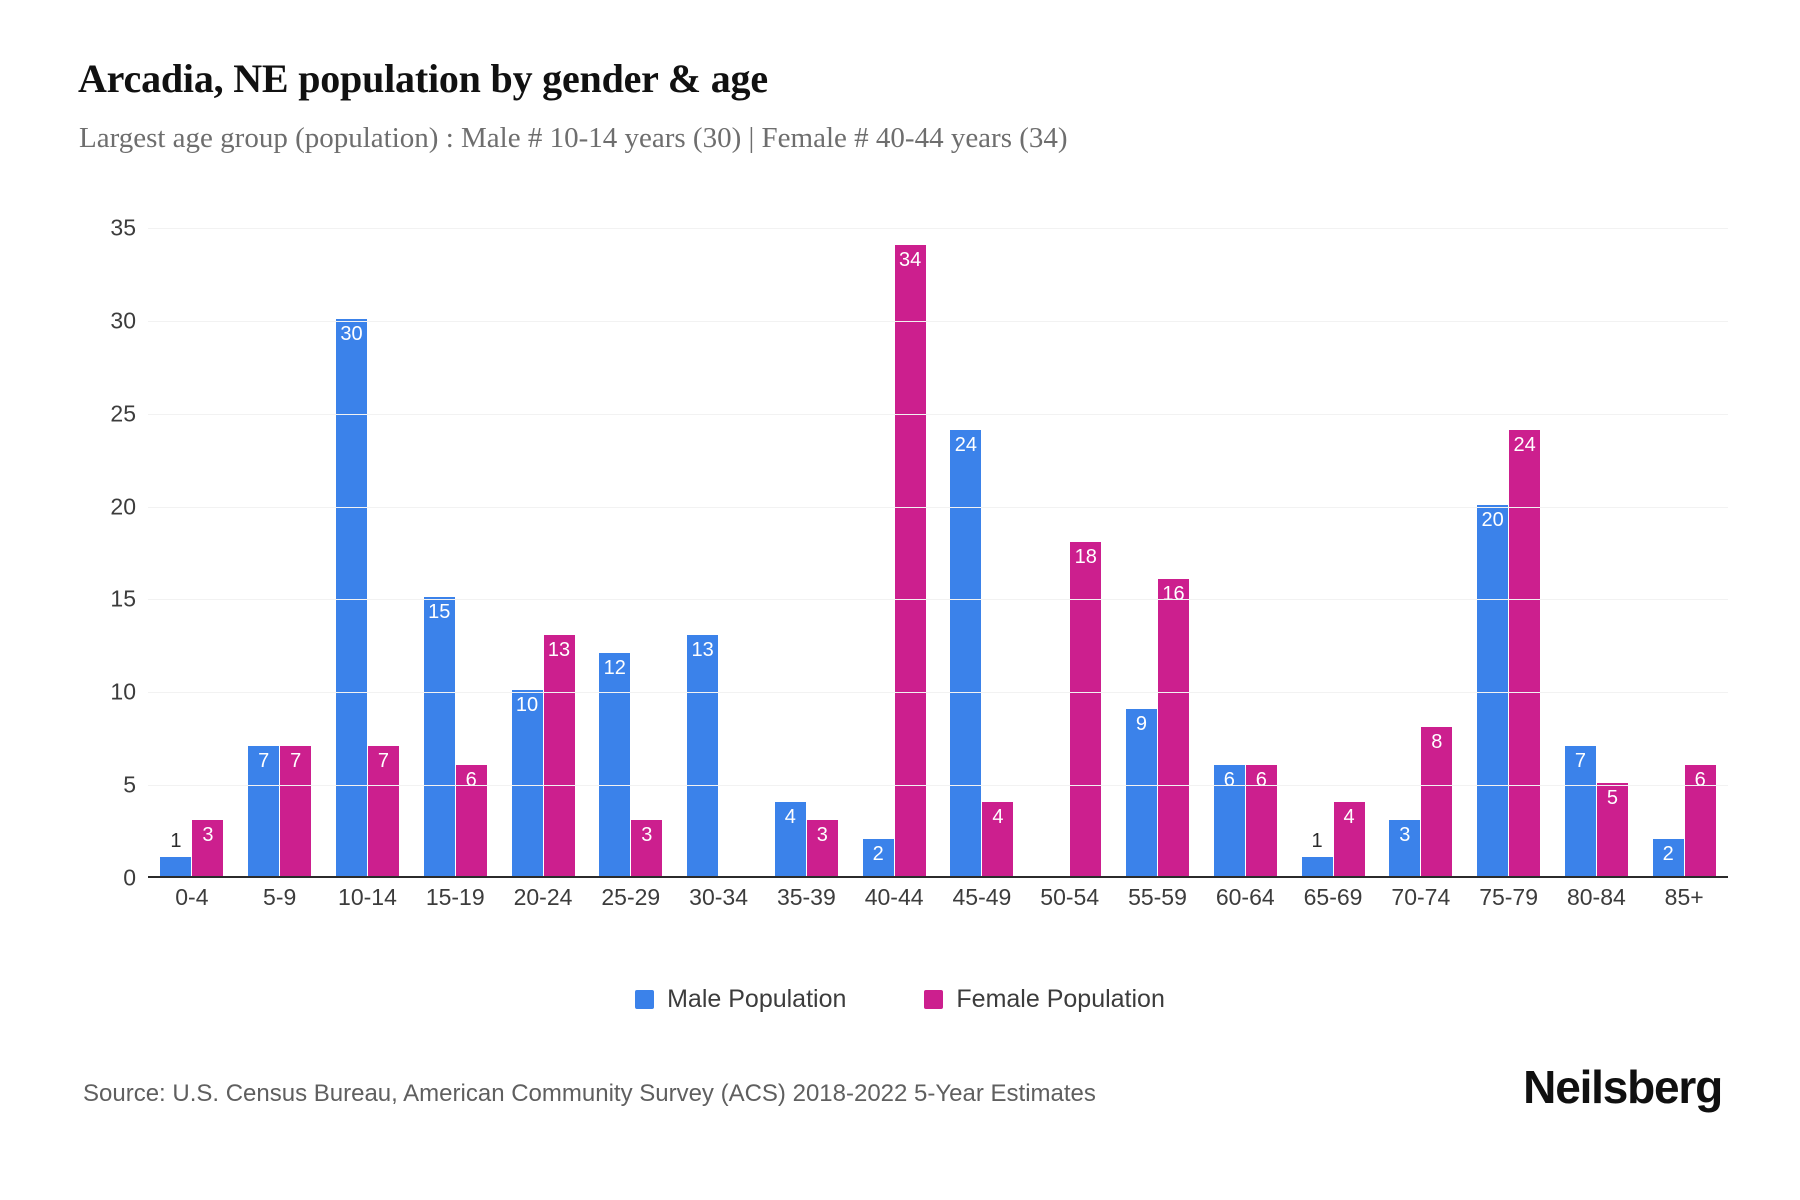 The image size is (1800, 1200). I want to click on bar-male: 3, so click(1405, 848).